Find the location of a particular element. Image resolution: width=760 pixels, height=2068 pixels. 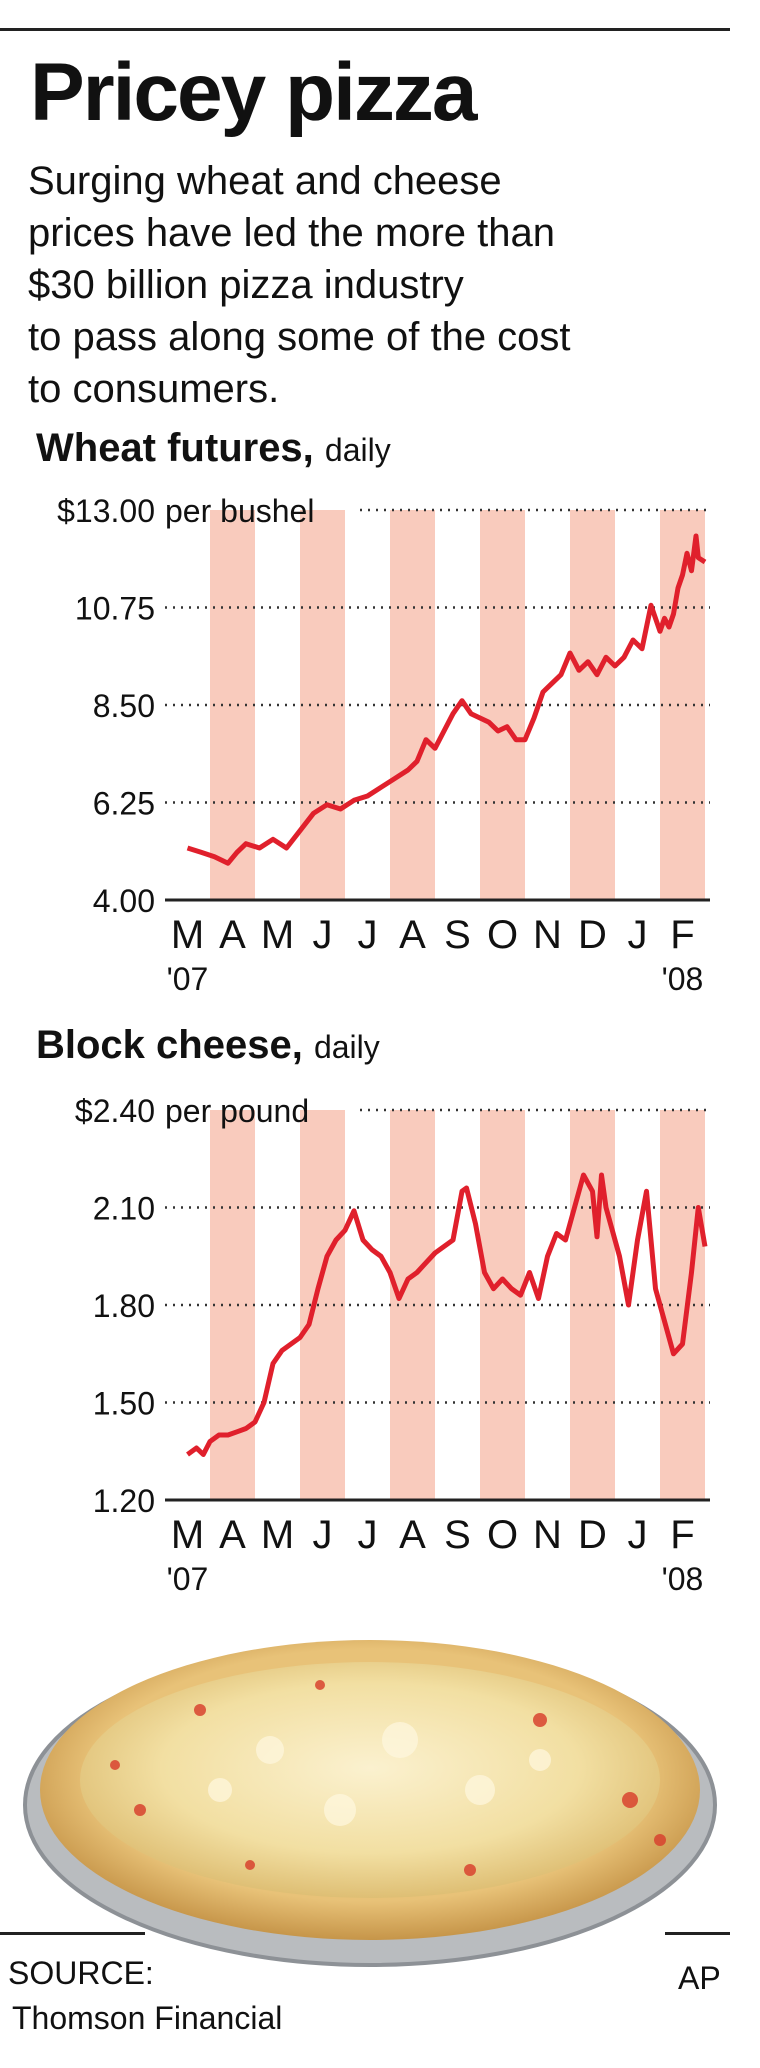

wheat-ytick-label: $13.00 is located at coordinates (106, 511).